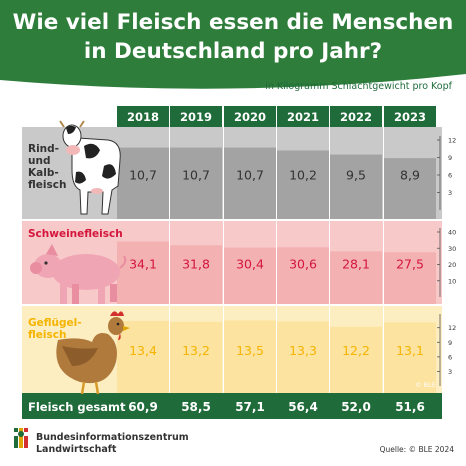 The image size is (466, 466). What do you see at coordinates (356, 350) in the screenshot?
I see `data-label: 12,2` at bounding box center [356, 350].